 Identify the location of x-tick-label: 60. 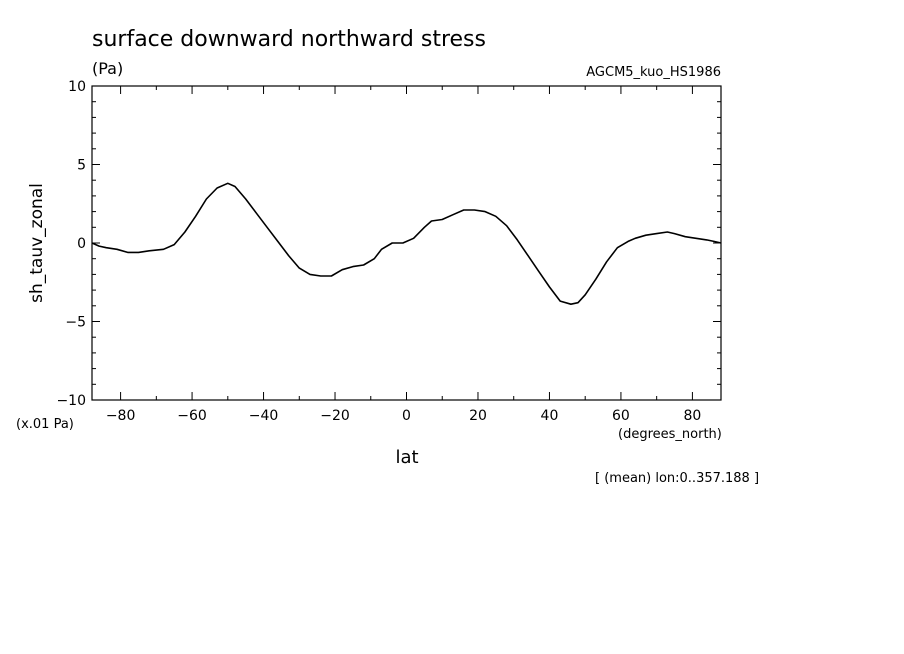
(621, 416).